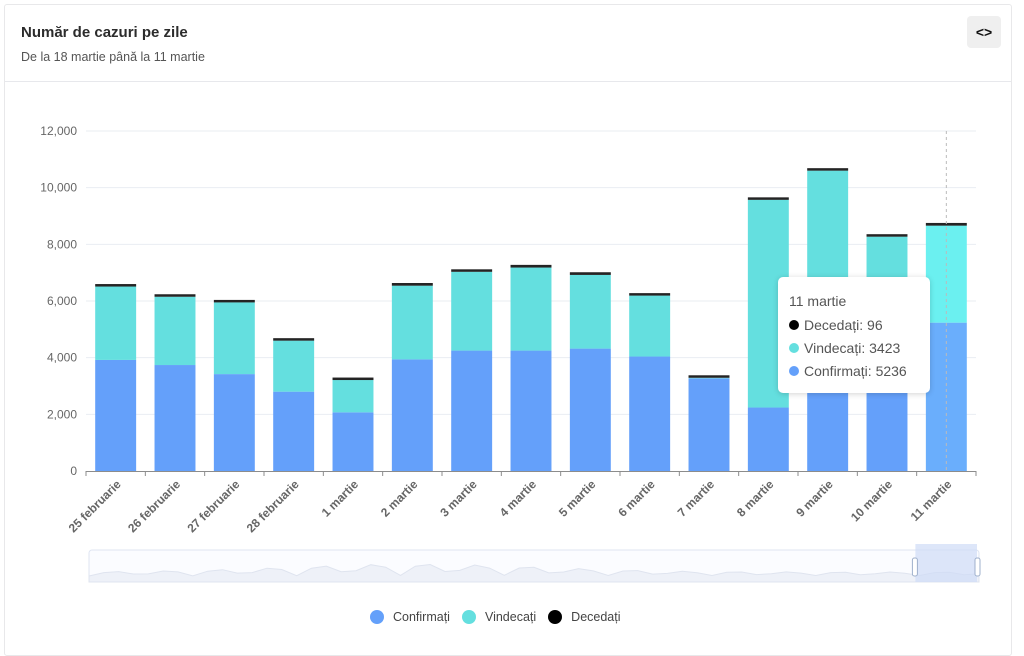  Describe the element at coordinates (458, 498) in the screenshot. I see `x-tick-label: 3 martie` at that location.